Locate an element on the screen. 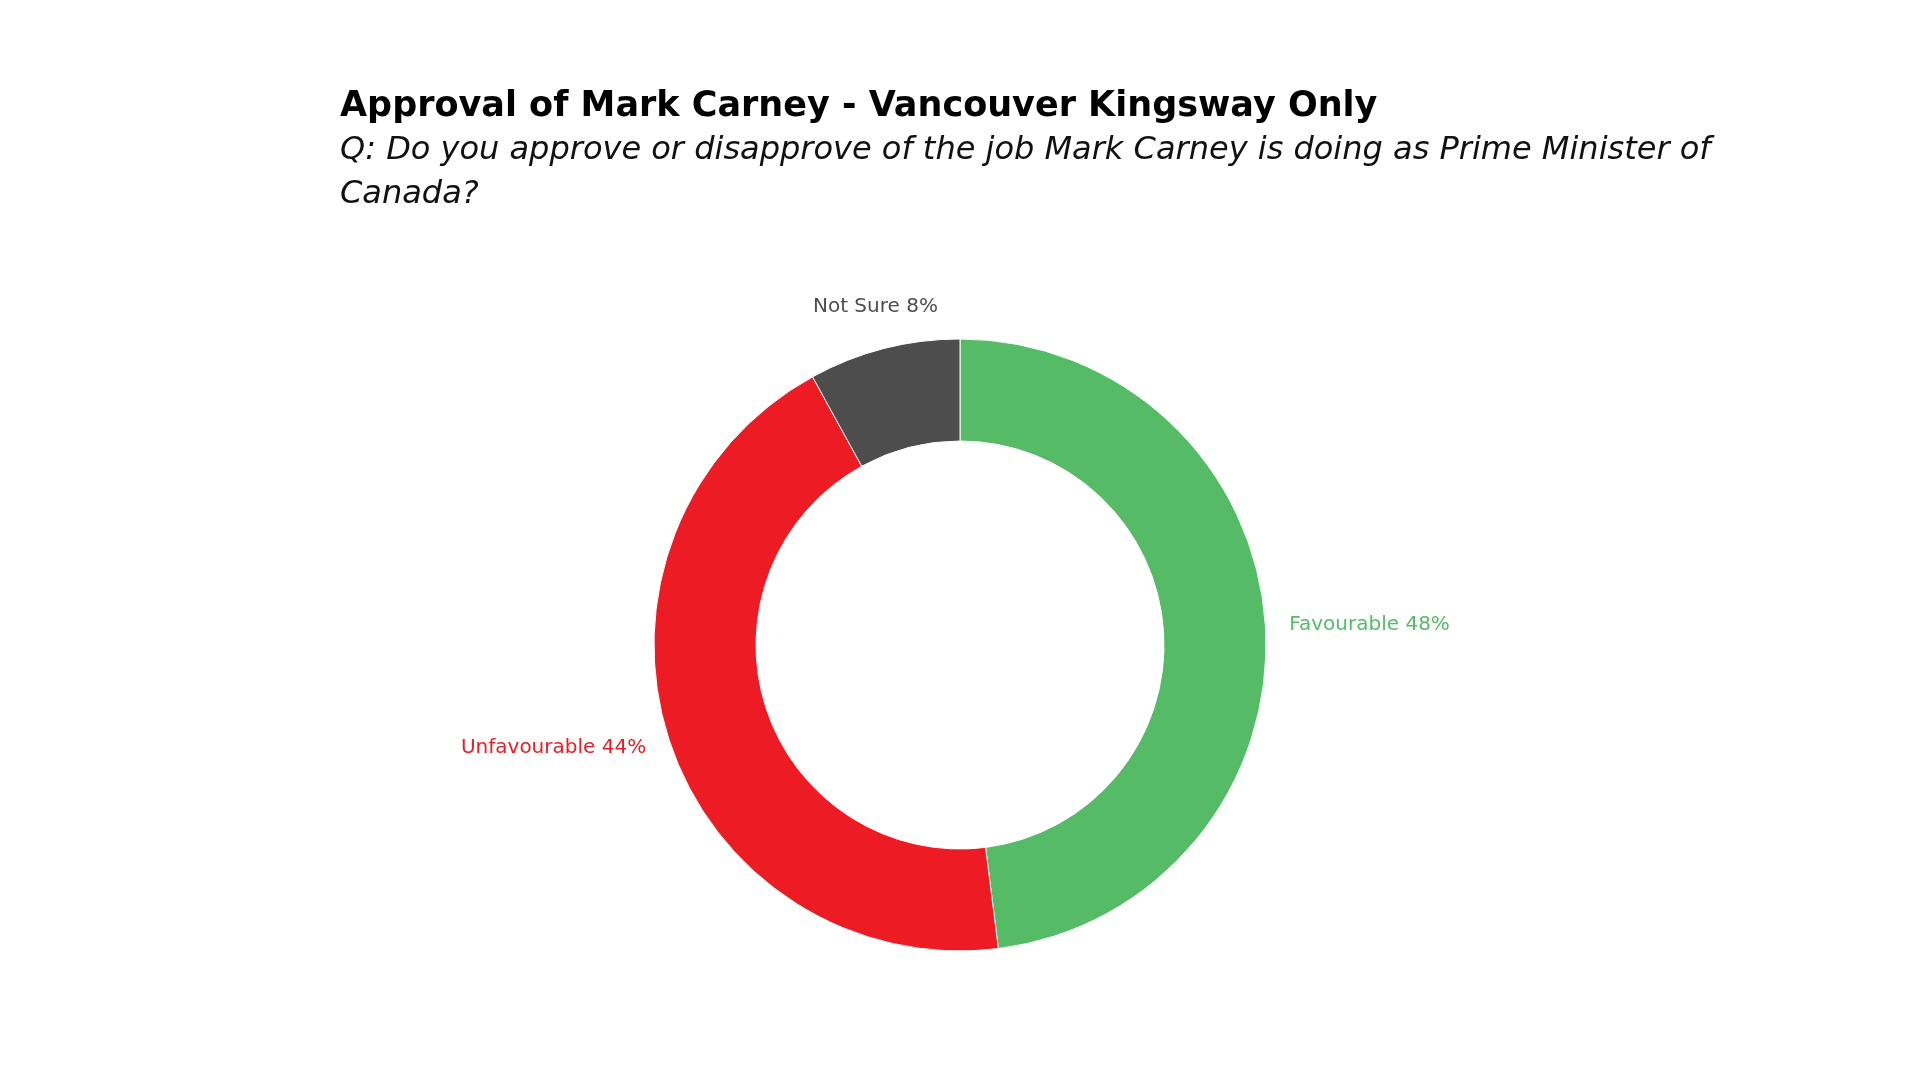 This screenshot has height=1080, width=1920. slice-label: Not Sure 8% is located at coordinates (875, 304).